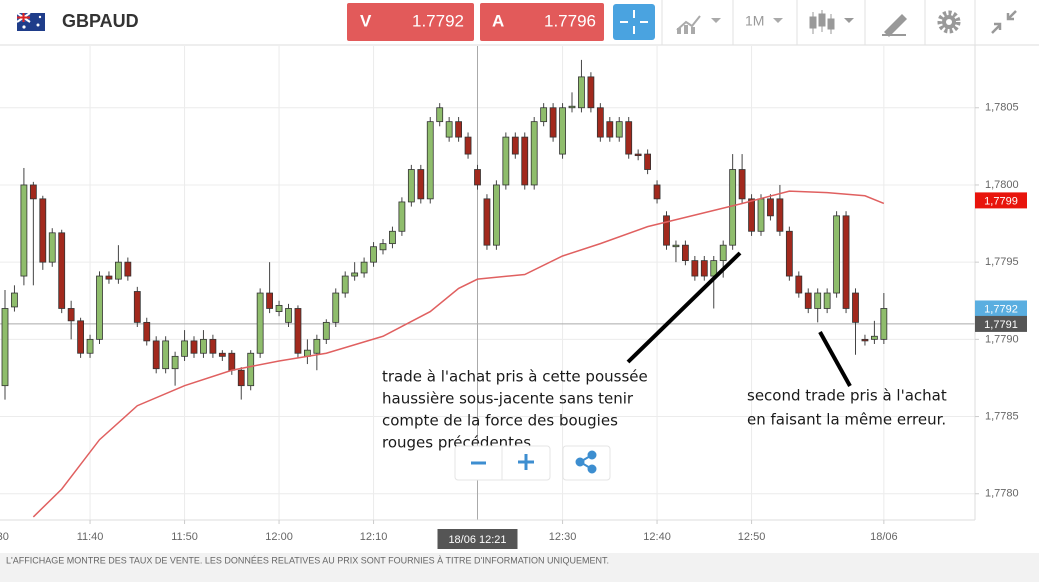 This screenshot has height=582, width=1039. Describe the element at coordinates (374, 537) in the screenshot. I see `x-tick-label: 12:10` at that location.